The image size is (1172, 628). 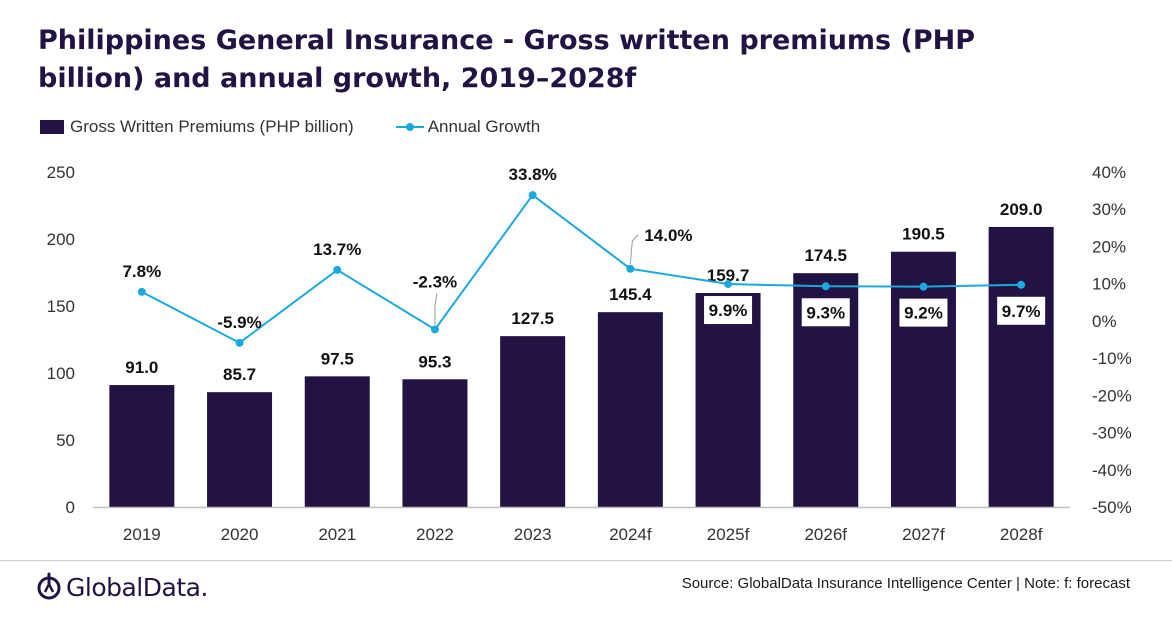 I want to click on legend-label-premiums: Gross Written Premiums (PHP billion), so click(x=212, y=126).